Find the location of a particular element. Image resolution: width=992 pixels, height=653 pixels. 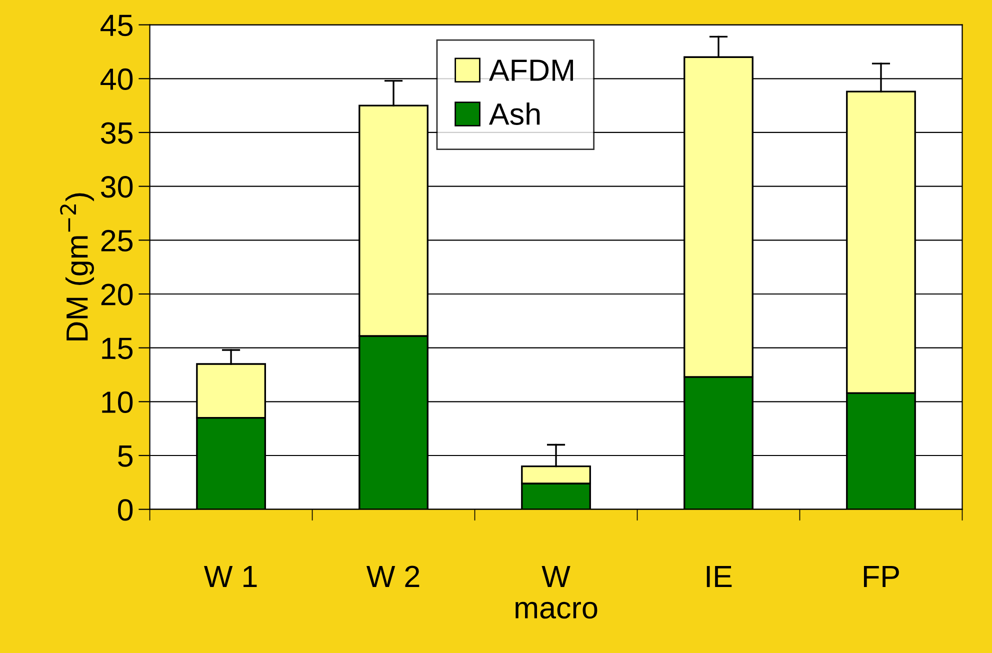

legend-label: Ash is located at coordinates (514, 113).